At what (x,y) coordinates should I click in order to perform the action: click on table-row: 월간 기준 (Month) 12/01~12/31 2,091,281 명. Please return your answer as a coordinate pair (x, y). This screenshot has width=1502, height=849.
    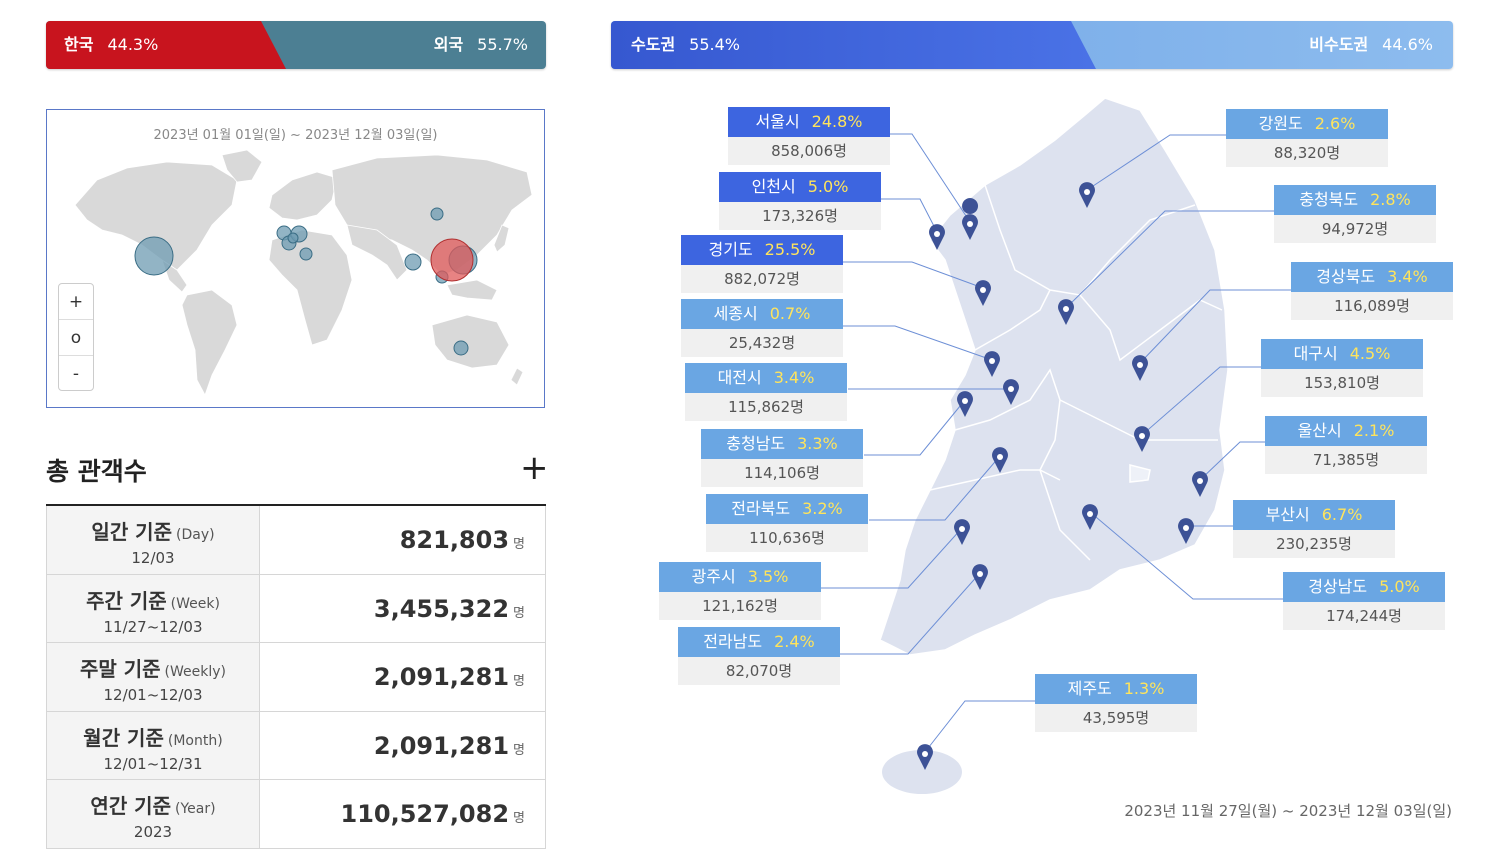
    Looking at the image, I should click on (296, 745).